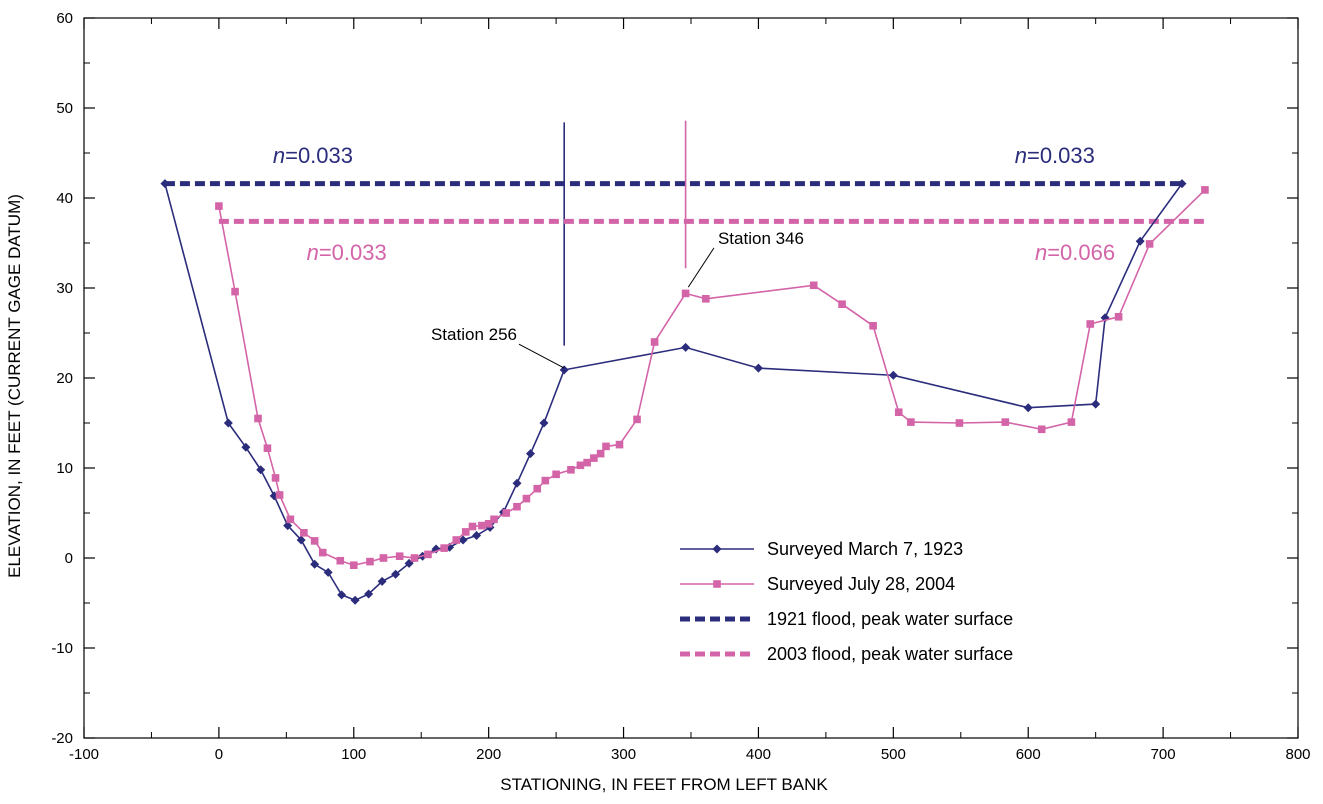  I want to click on y-tick-label: -10, so click(62, 648).